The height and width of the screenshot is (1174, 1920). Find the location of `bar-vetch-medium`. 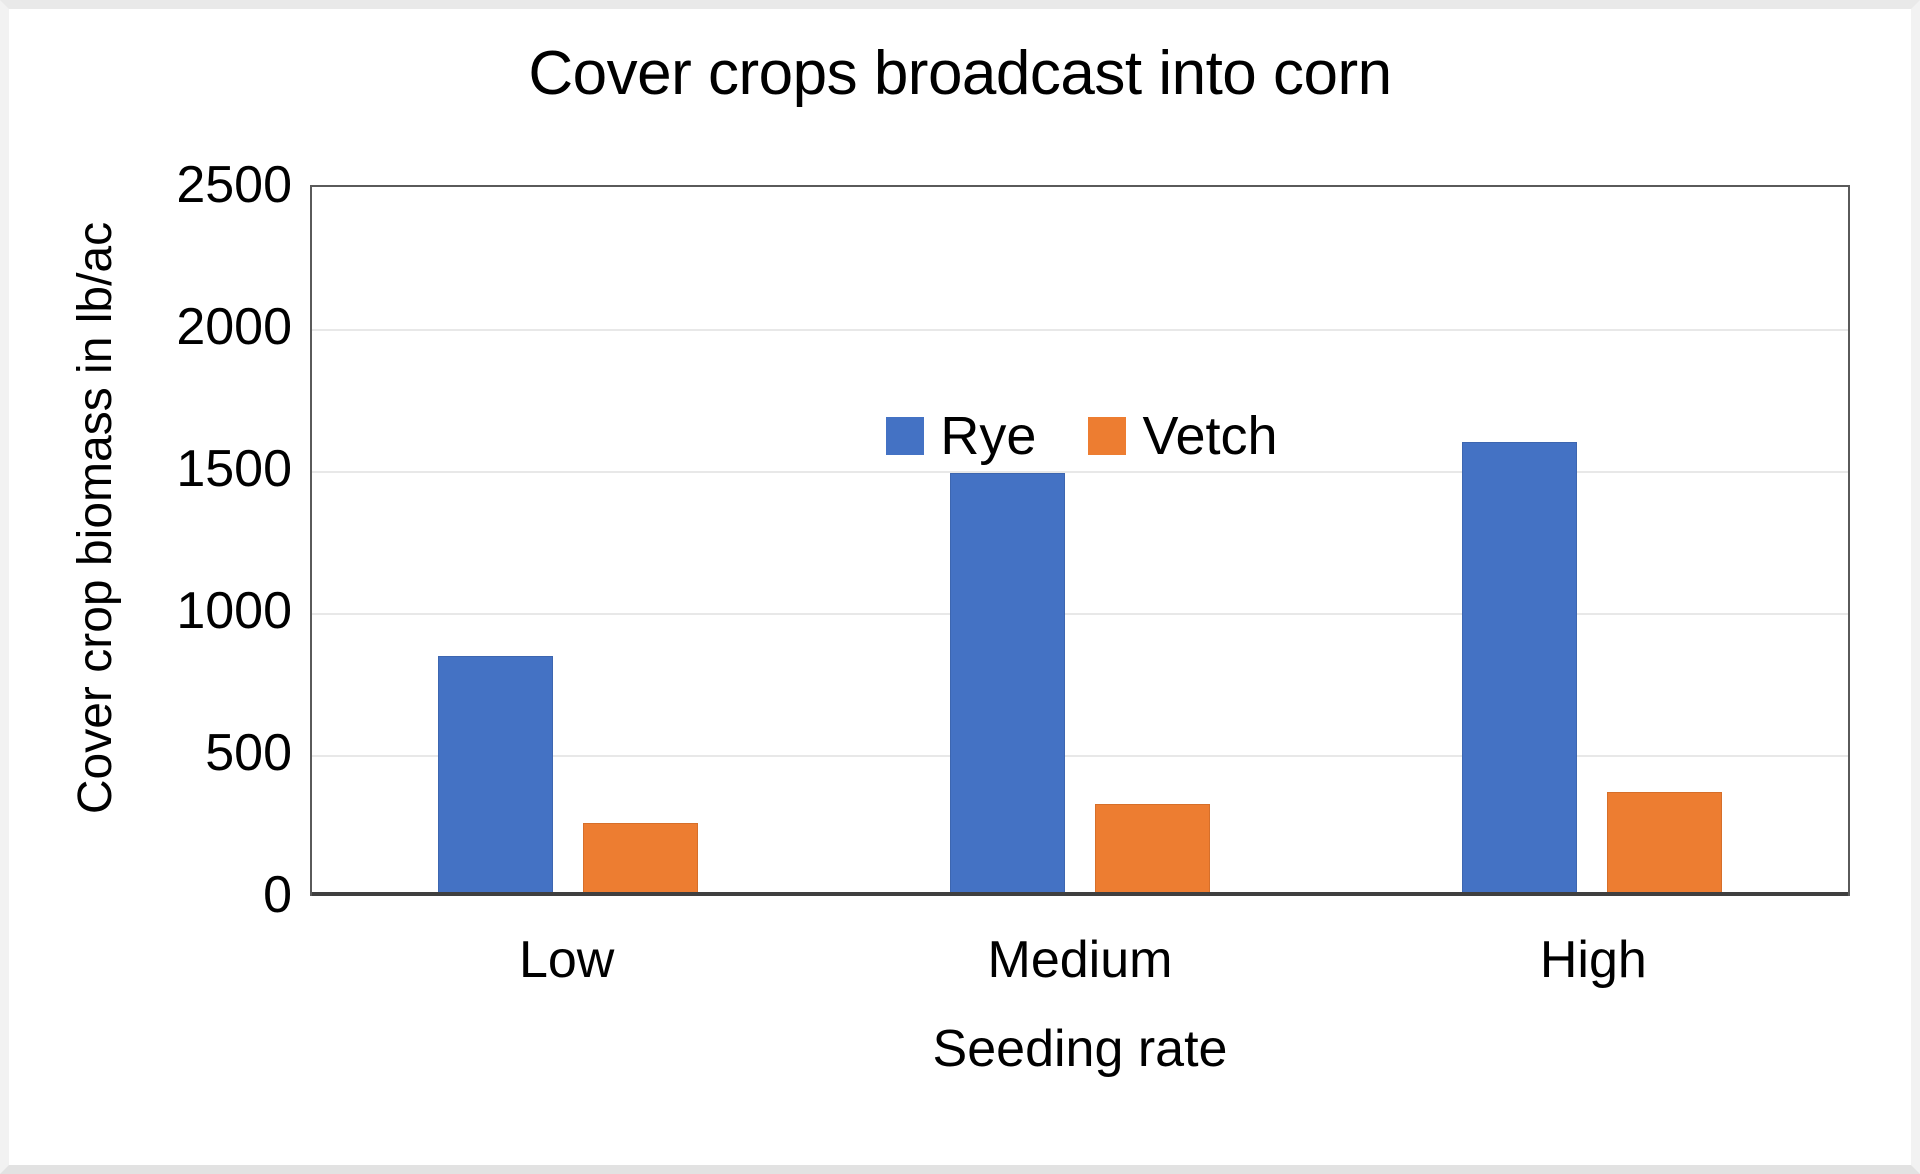

bar-vetch-medium is located at coordinates (1152, 848).